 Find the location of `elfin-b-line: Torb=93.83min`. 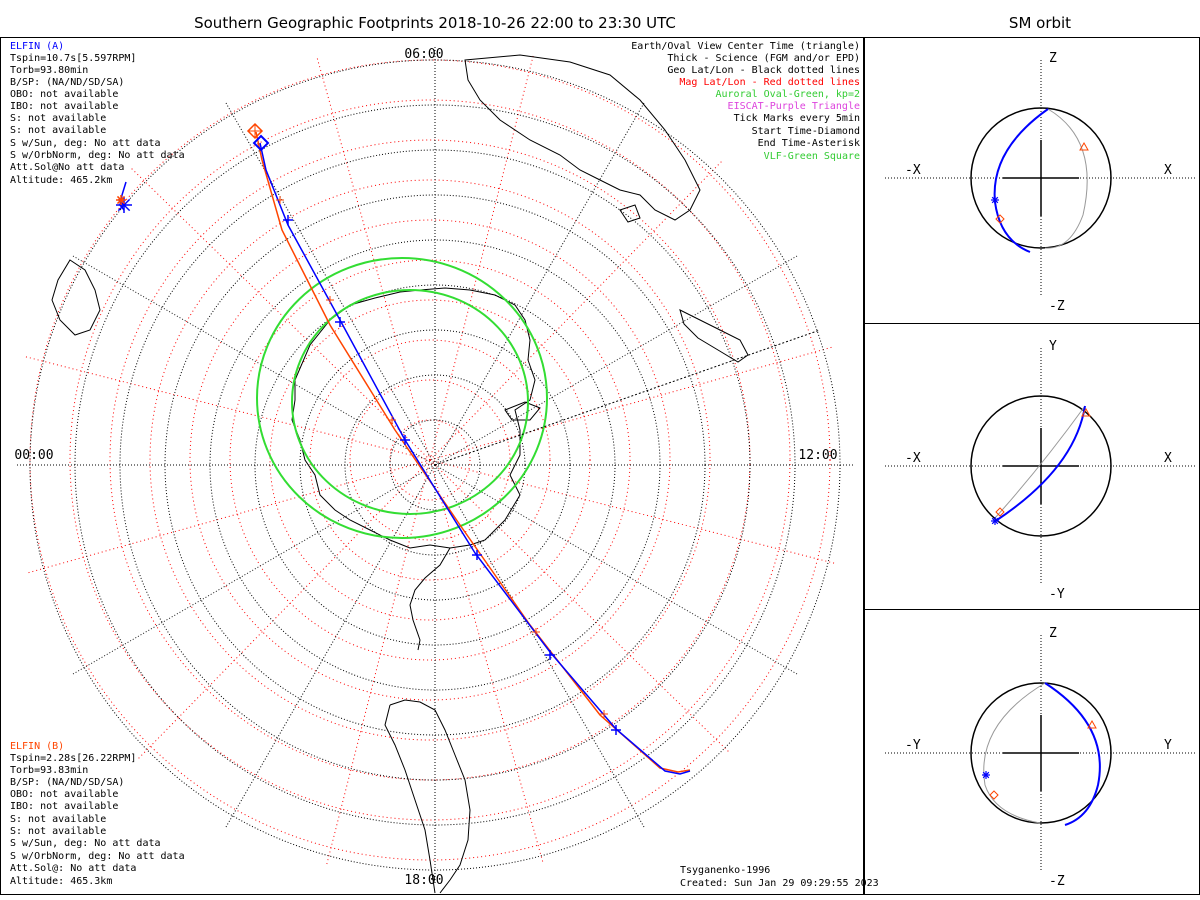

elfin-b-line: Torb=93.83min is located at coordinates (49, 770).